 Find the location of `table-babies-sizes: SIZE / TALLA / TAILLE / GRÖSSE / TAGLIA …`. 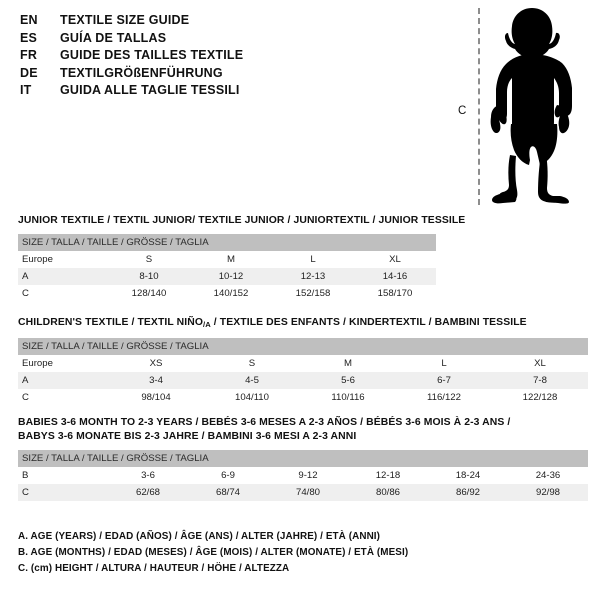

table-babies-sizes: SIZE / TALLA / TAILLE / GRÖSSE / TAGLIA … is located at coordinates (303, 475).